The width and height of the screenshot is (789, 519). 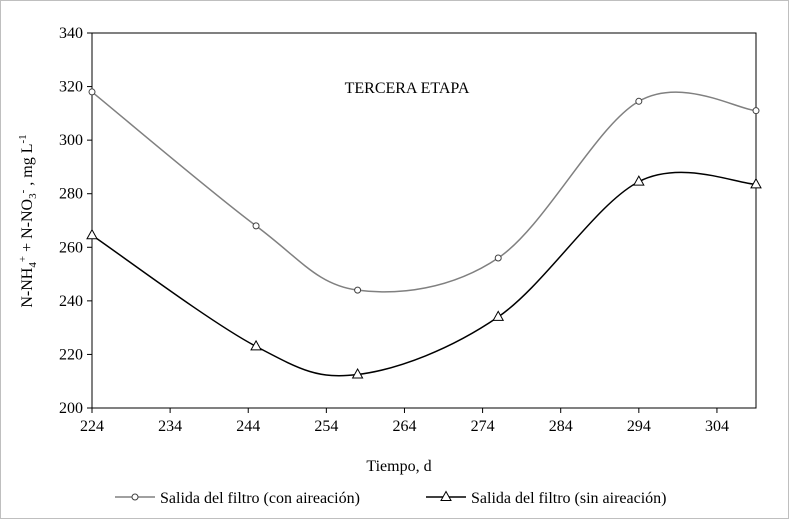 I want to click on x-tick-label: 244, so click(x=248, y=426).